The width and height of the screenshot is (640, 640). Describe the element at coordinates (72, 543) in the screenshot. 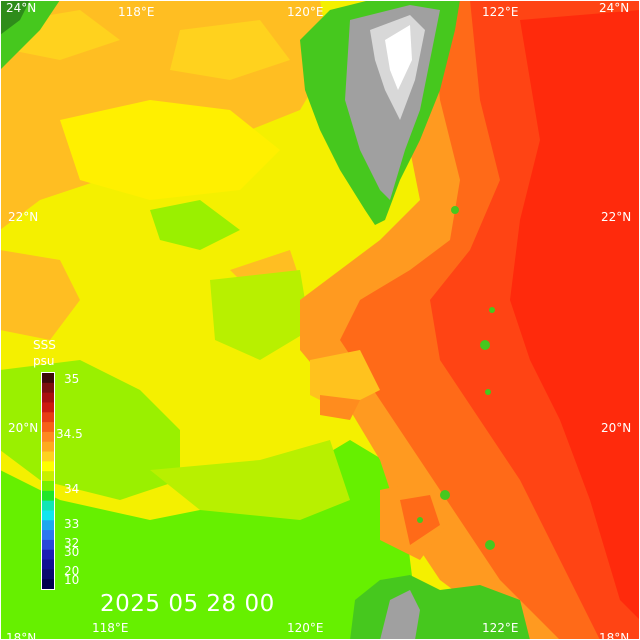

I see `colorbar-tick-32: 32` at that location.